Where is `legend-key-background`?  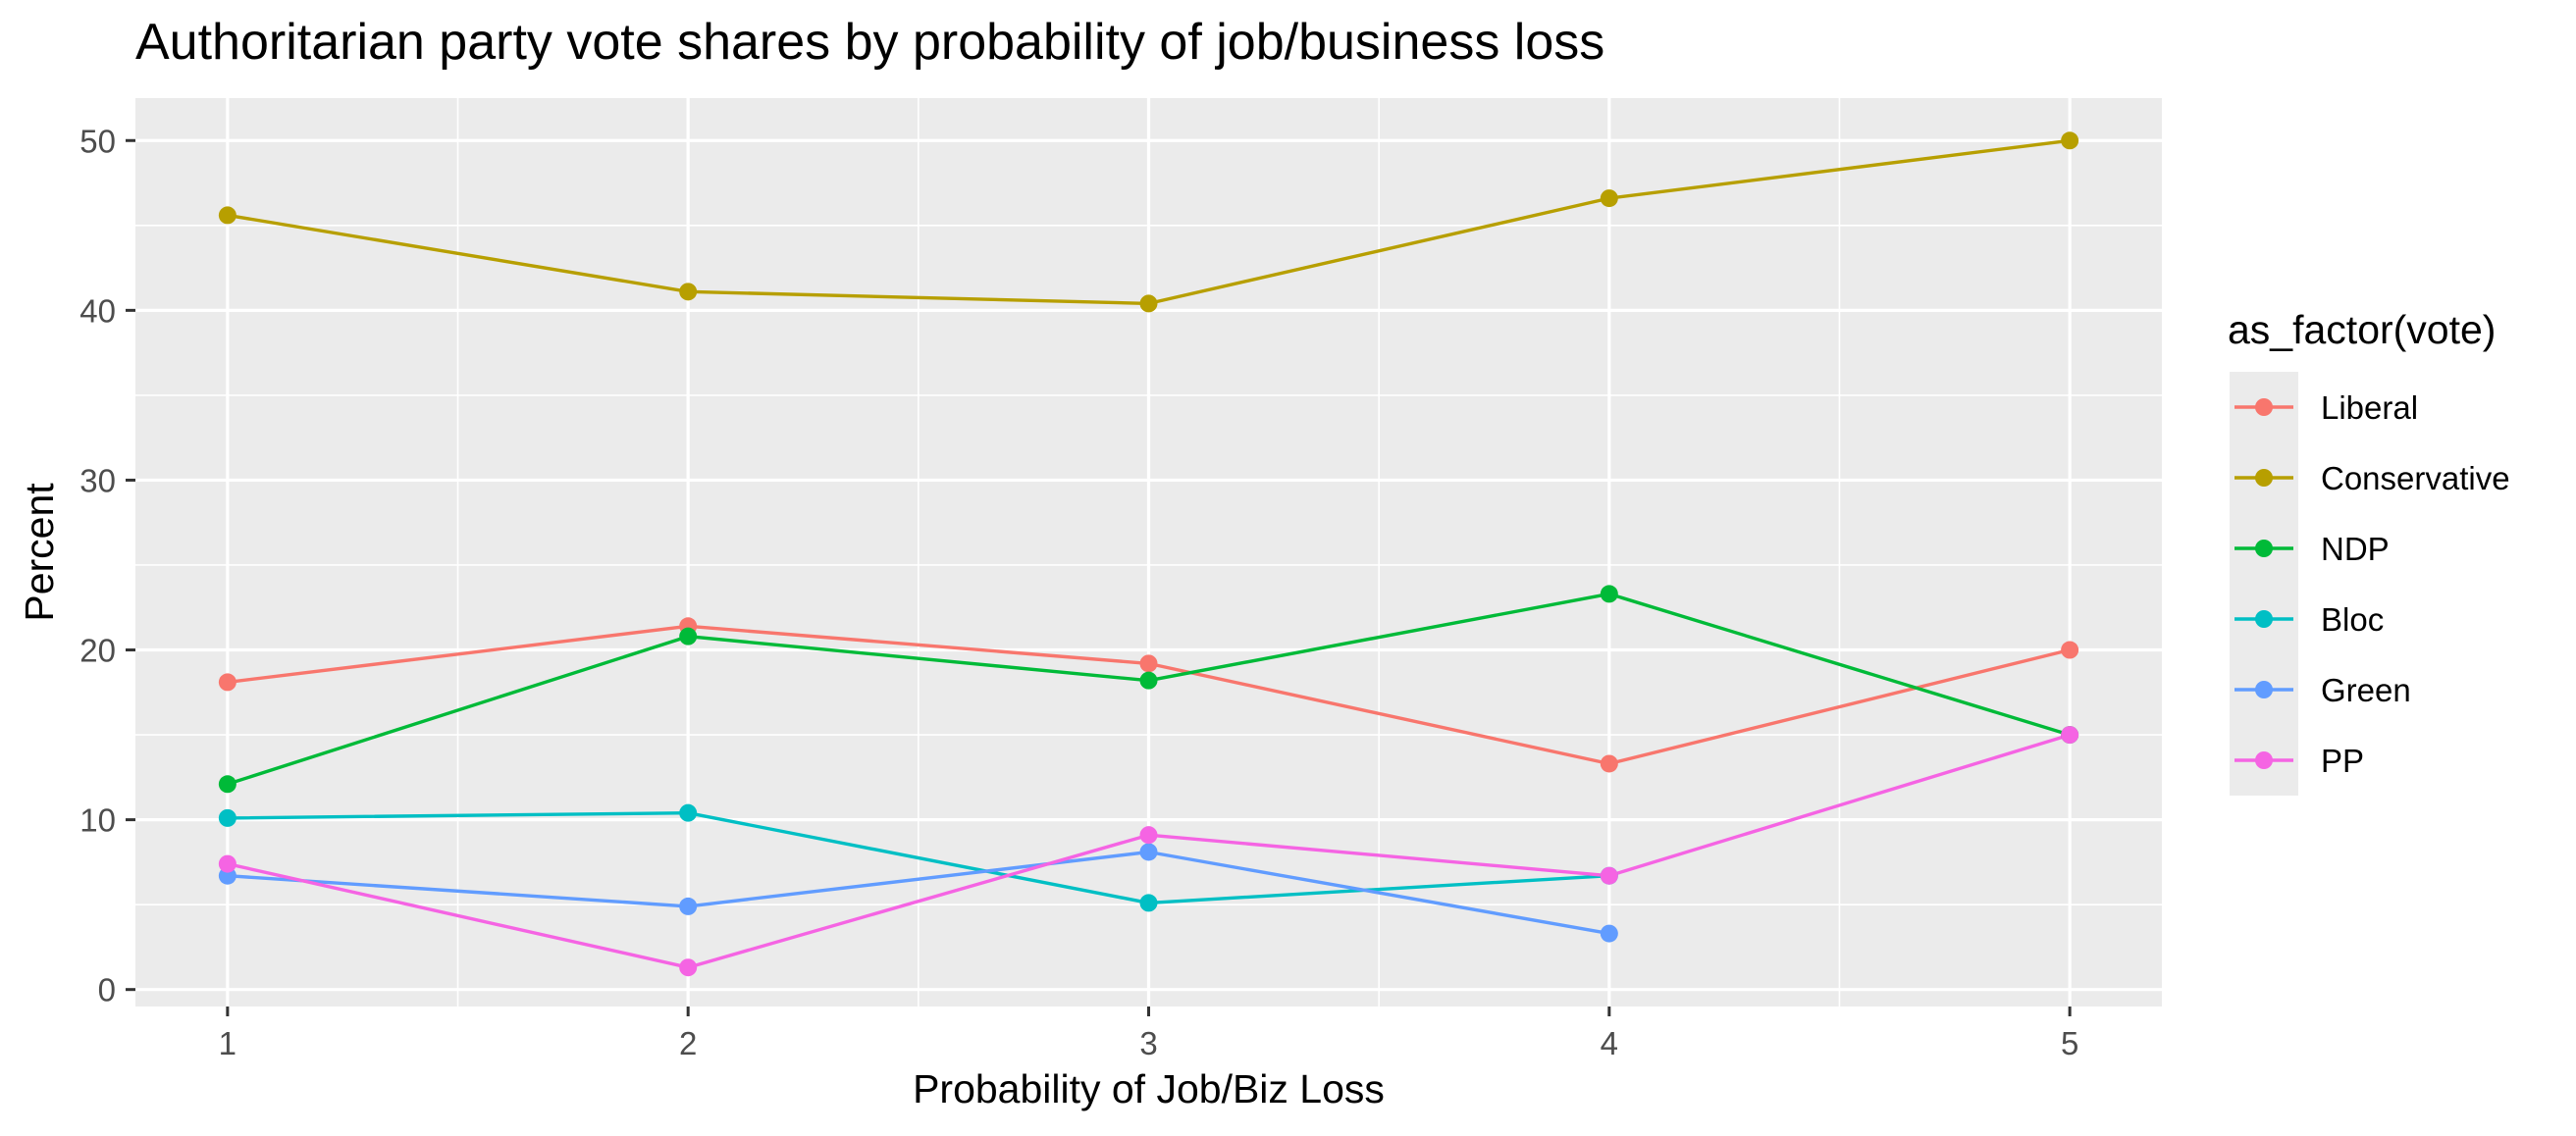
legend-key-background is located at coordinates (2264, 584).